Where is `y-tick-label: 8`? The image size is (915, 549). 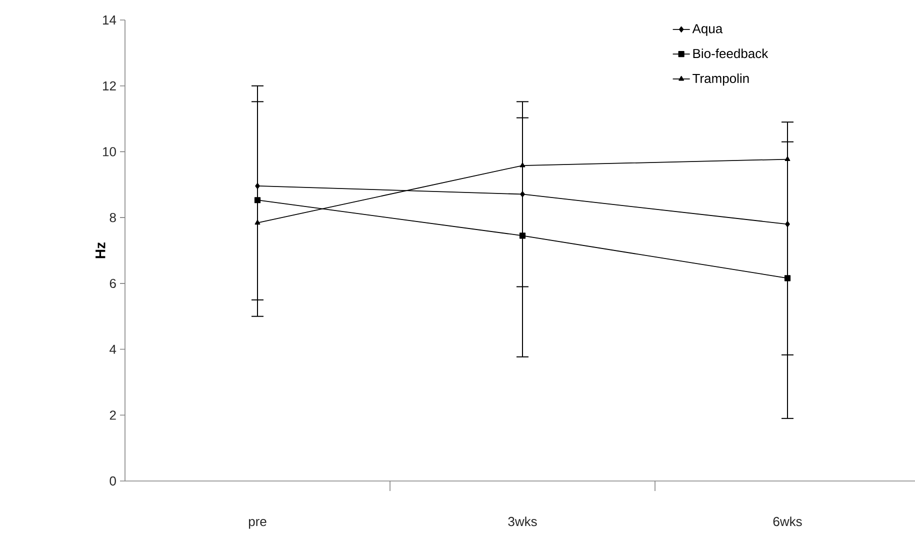 y-tick-label: 8 is located at coordinates (113, 217).